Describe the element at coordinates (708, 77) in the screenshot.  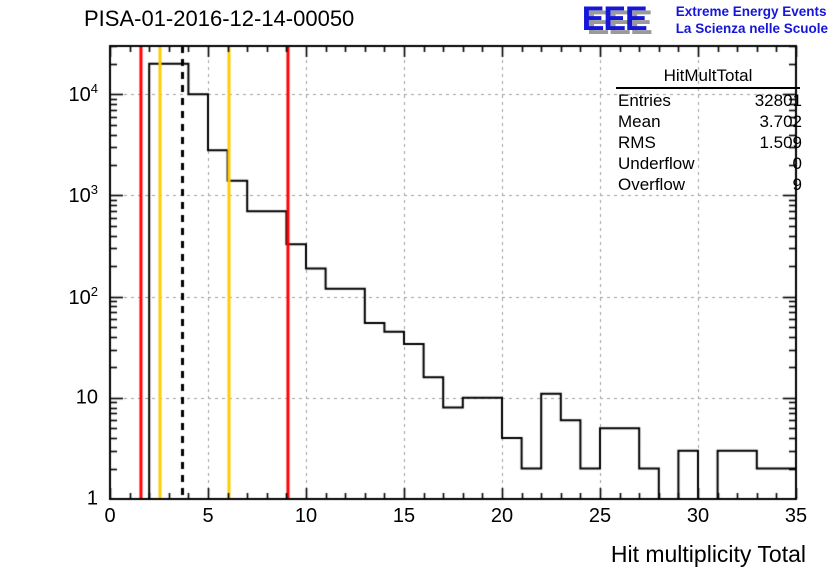
I see `stats-title: HitMultTotal` at that location.